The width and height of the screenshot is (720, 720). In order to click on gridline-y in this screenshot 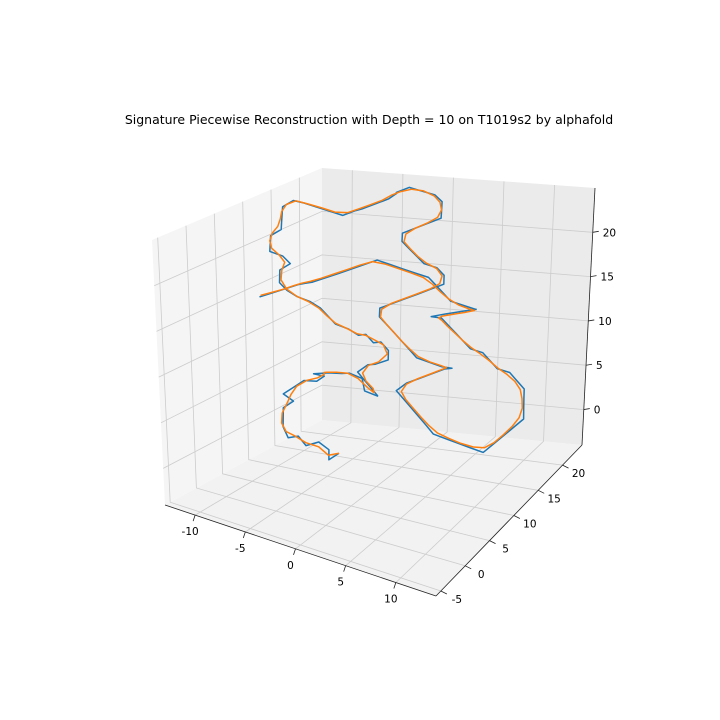, I will do `click(430, 321)`.